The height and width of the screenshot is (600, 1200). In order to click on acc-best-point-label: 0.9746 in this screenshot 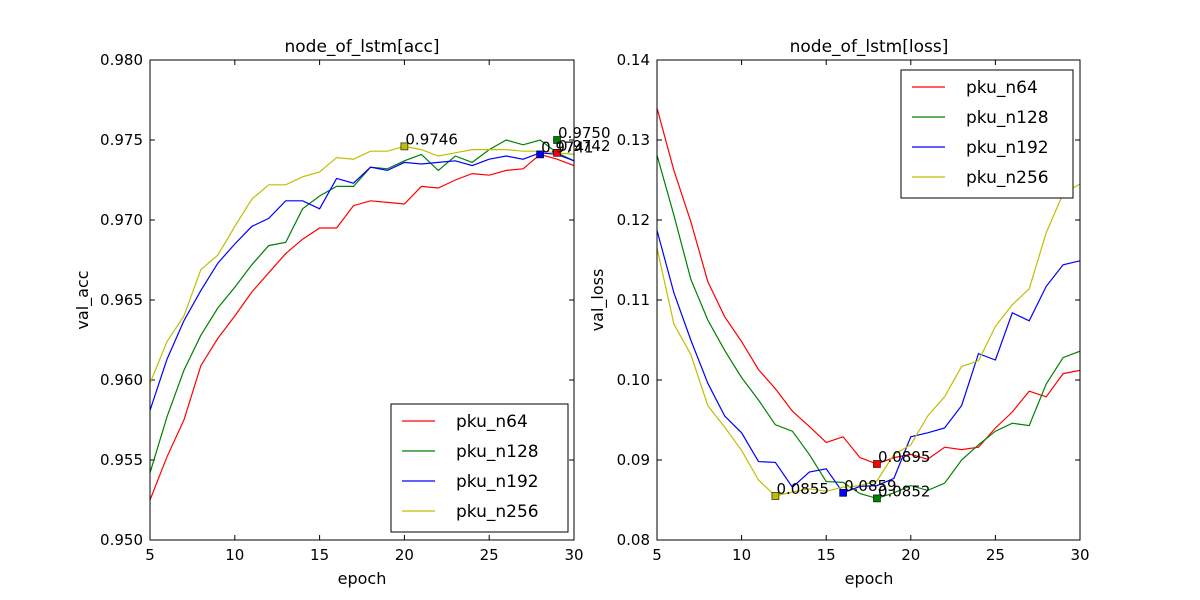, I will do `click(431, 139)`.